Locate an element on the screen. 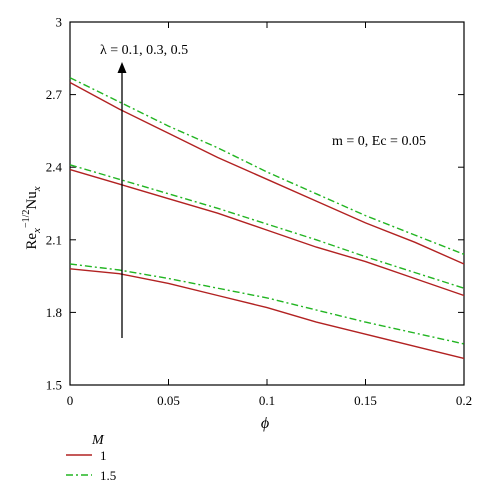 This screenshot has height=500, width=490. lambda-arrow-head is located at coordinates (122, 67).